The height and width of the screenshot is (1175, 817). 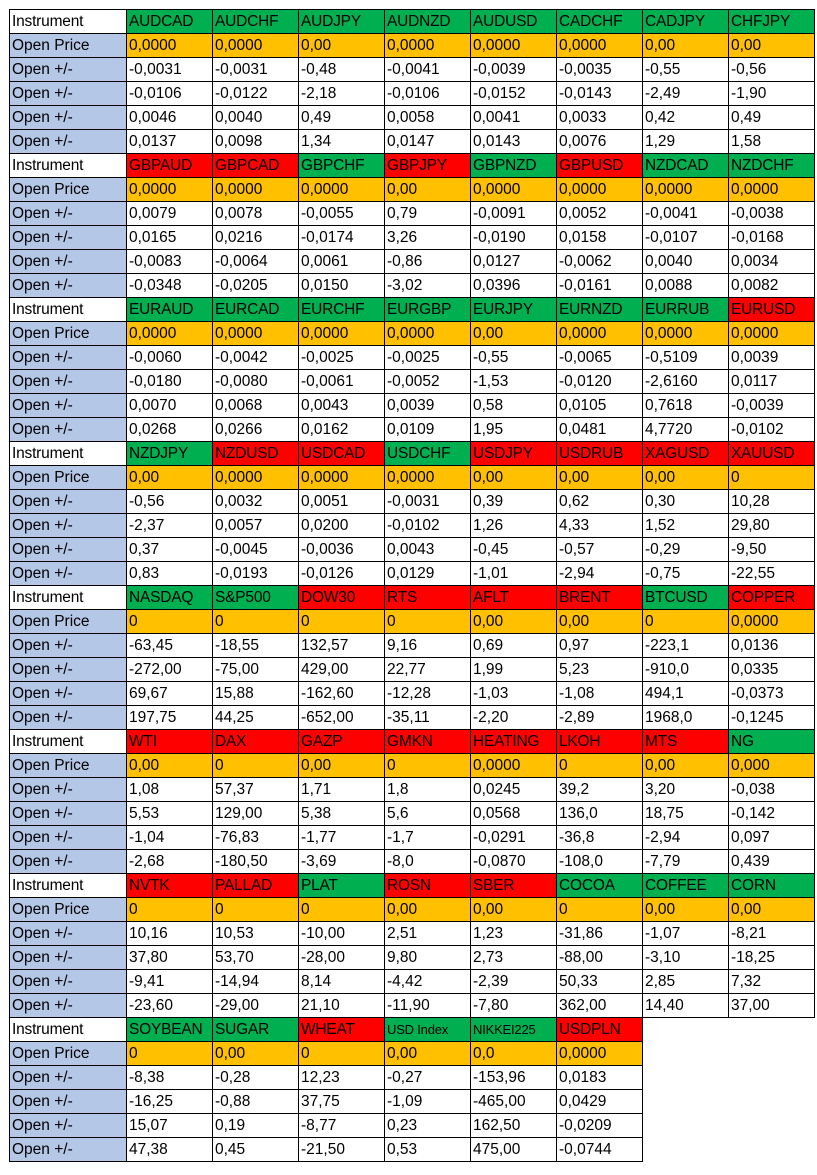 I want to click on open-change-cell: -0,57, so click(x=599, y=549).